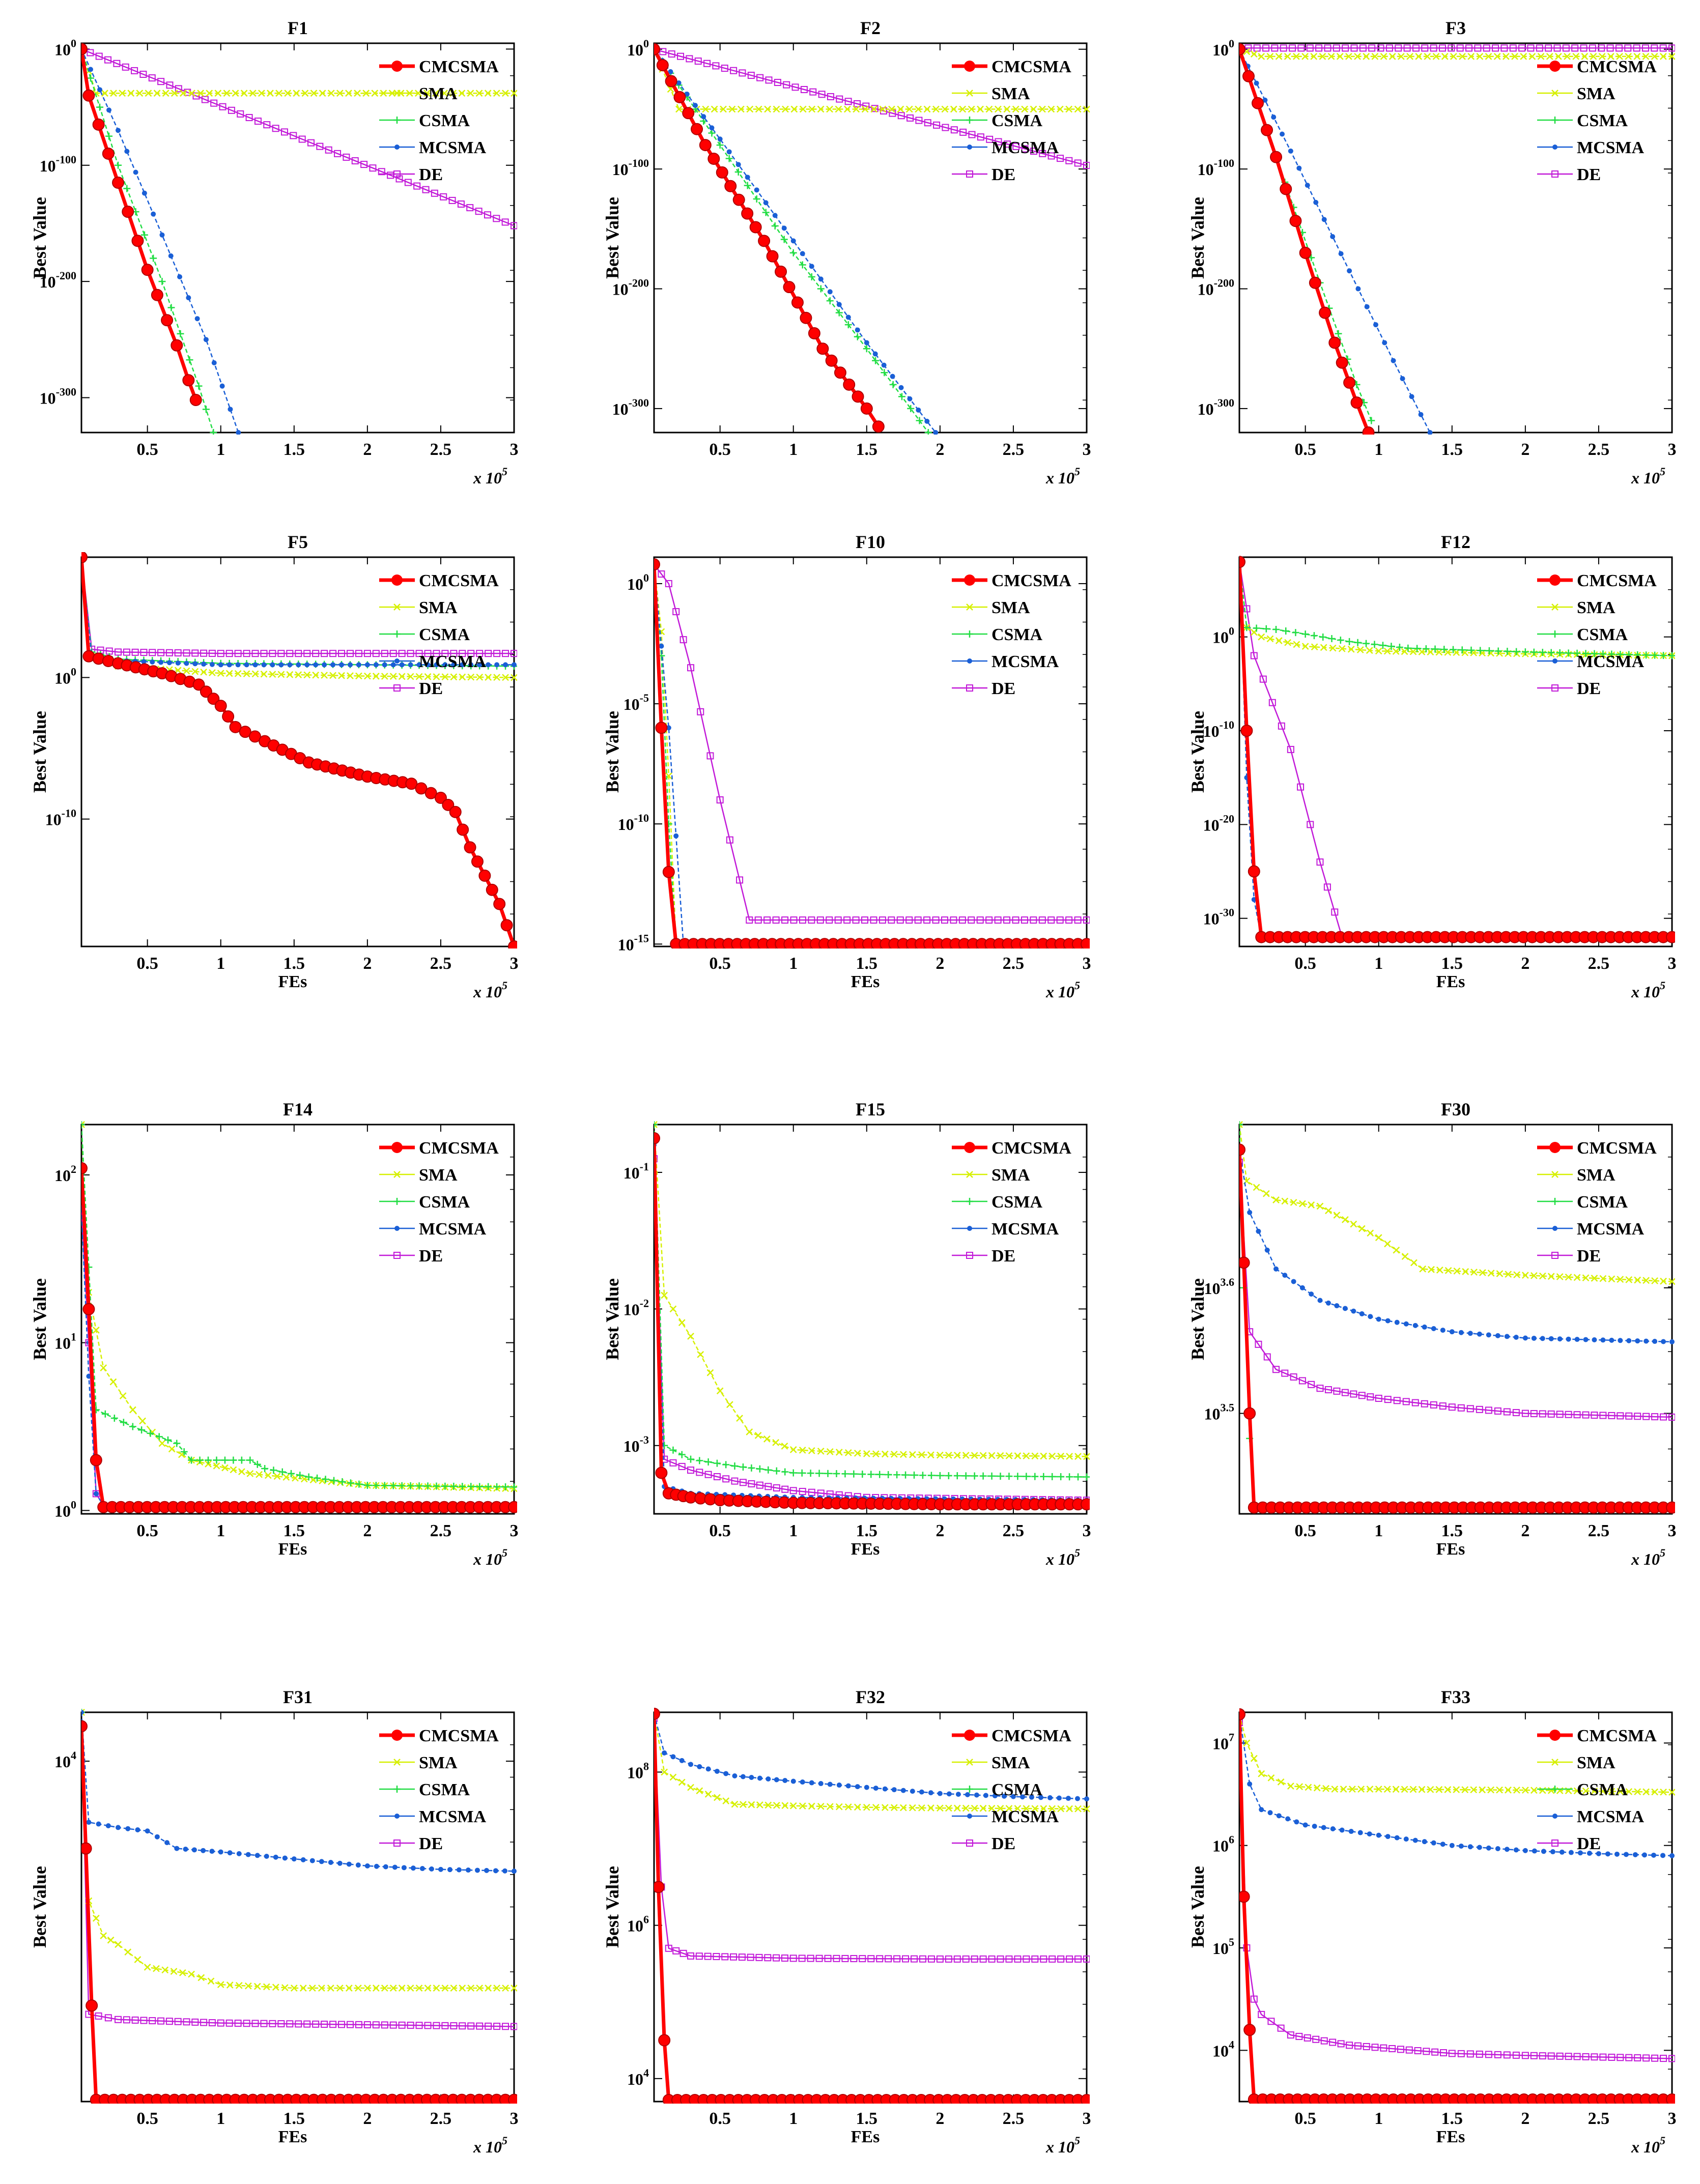  Describe the element at coordinates (58, 280) in the screenshot. I see `y-tick-label: 10-200` at that location.